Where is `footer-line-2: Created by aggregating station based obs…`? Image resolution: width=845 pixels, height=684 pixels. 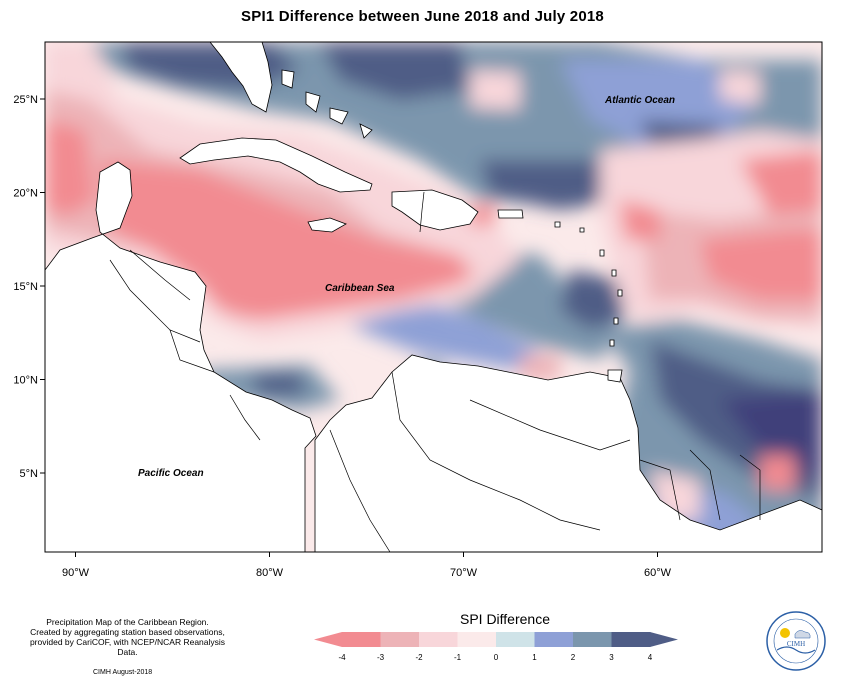 footer-line-2: Created by aggregating station based obs… is located at coordinates (127, 632).